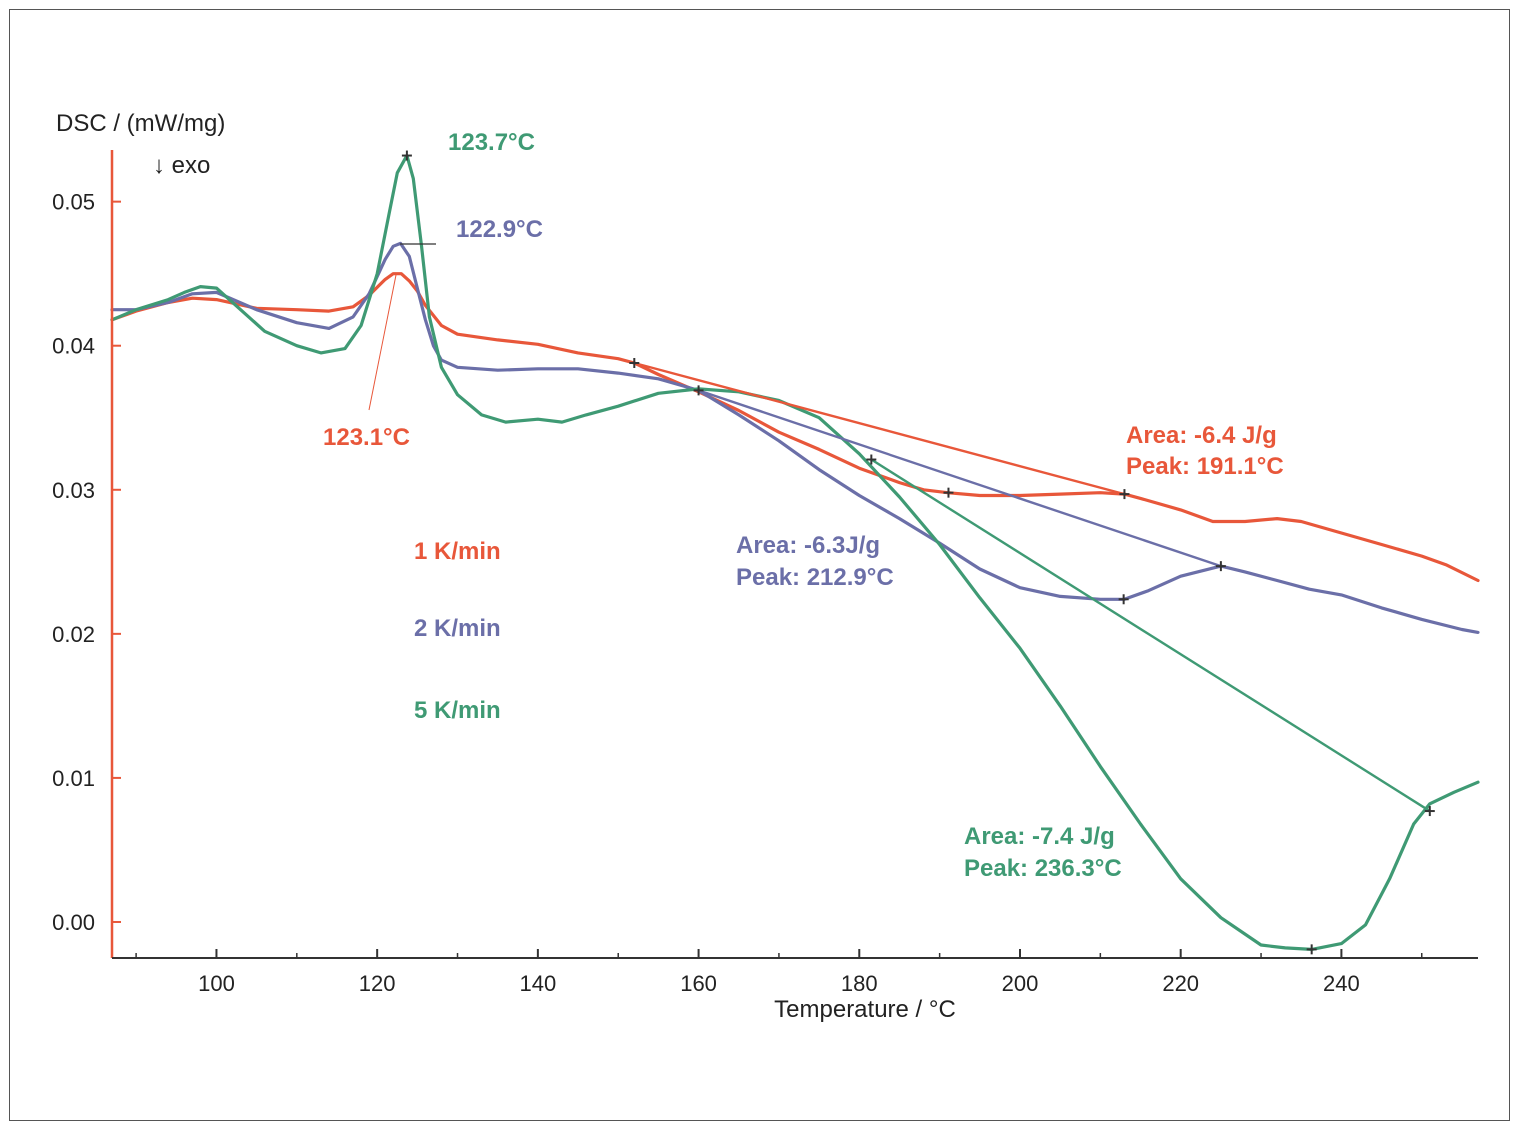  What do you see at coordinates (538, 983) in the screenshot?
I see `x-tick-label-2: 140` at bounding box center [538, 983].